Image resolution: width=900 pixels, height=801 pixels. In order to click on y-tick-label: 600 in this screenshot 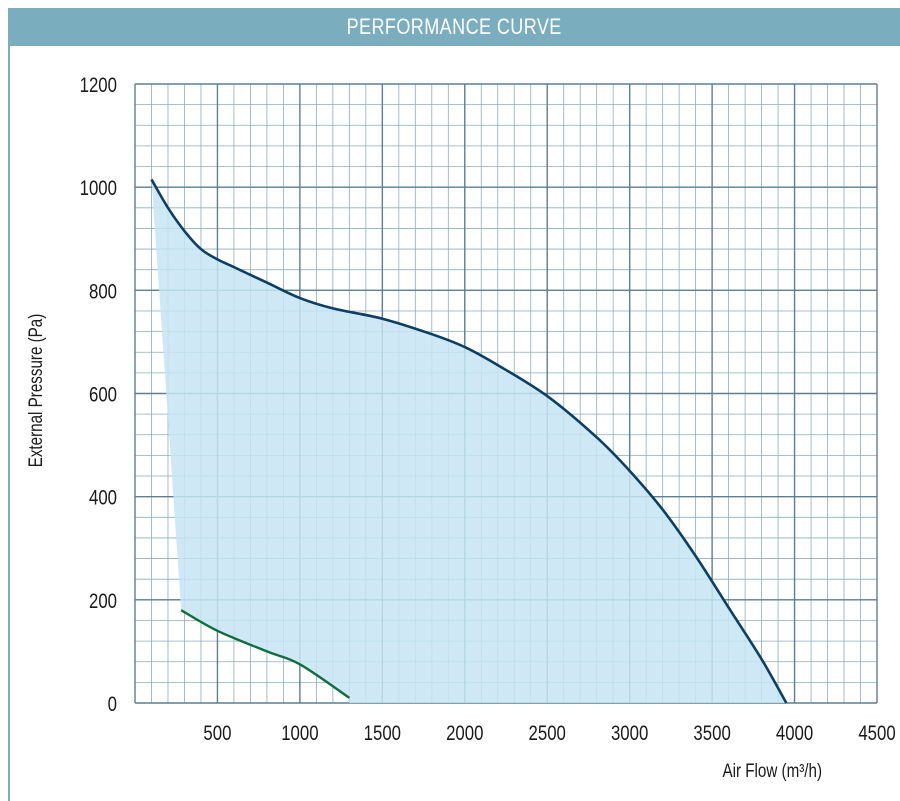, I will do `click(103, 395)`.